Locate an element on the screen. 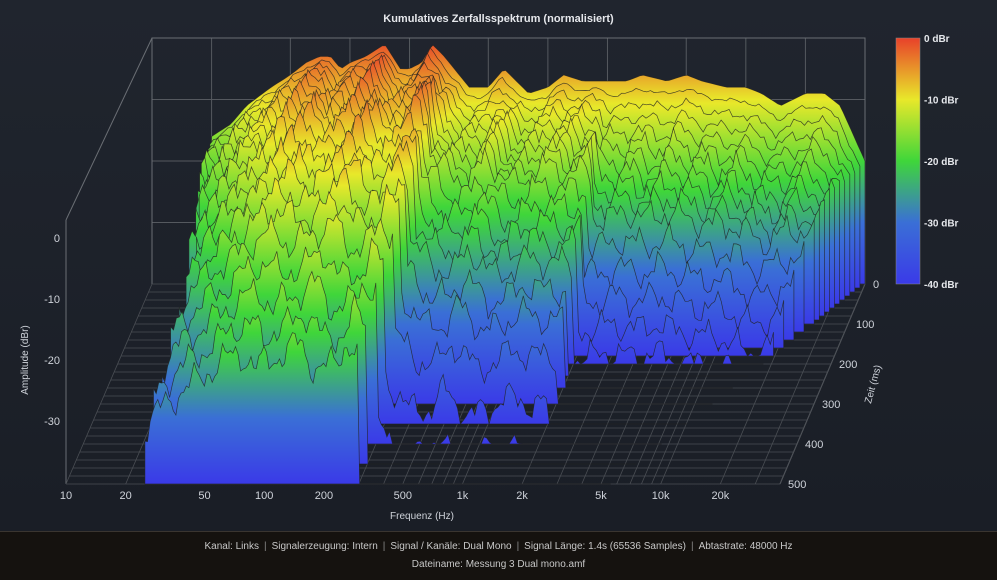 The image size is (997, 580). x-tick-label: 1k is located at coordinates (463, 496).